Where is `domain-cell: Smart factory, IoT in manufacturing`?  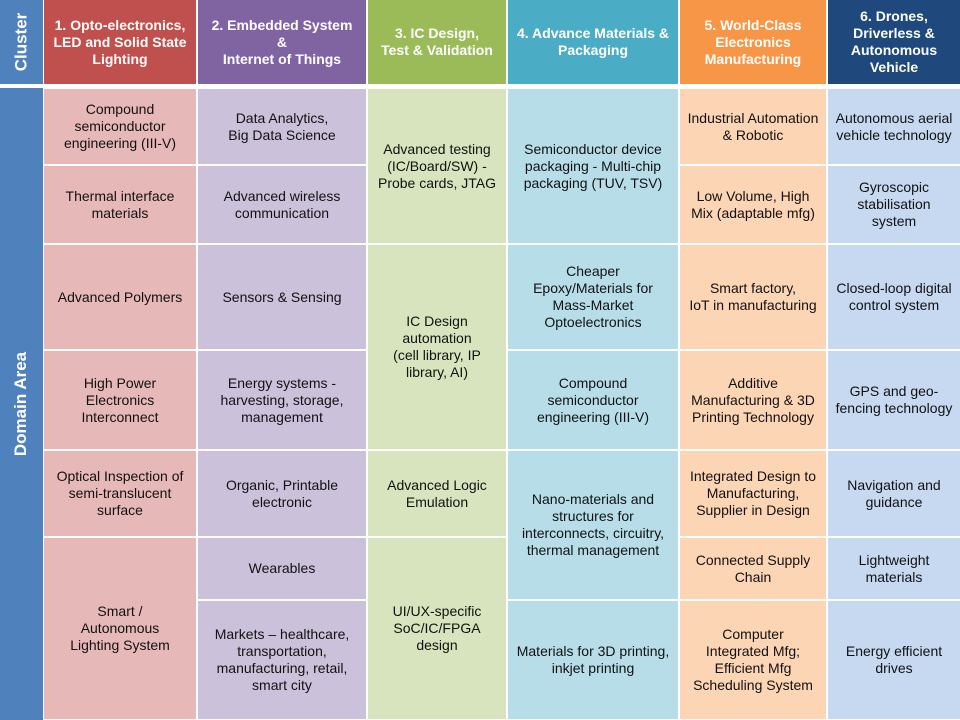 domain-cell: Smart factory, IoT in manufacturing is located at coordinates (753, 297).